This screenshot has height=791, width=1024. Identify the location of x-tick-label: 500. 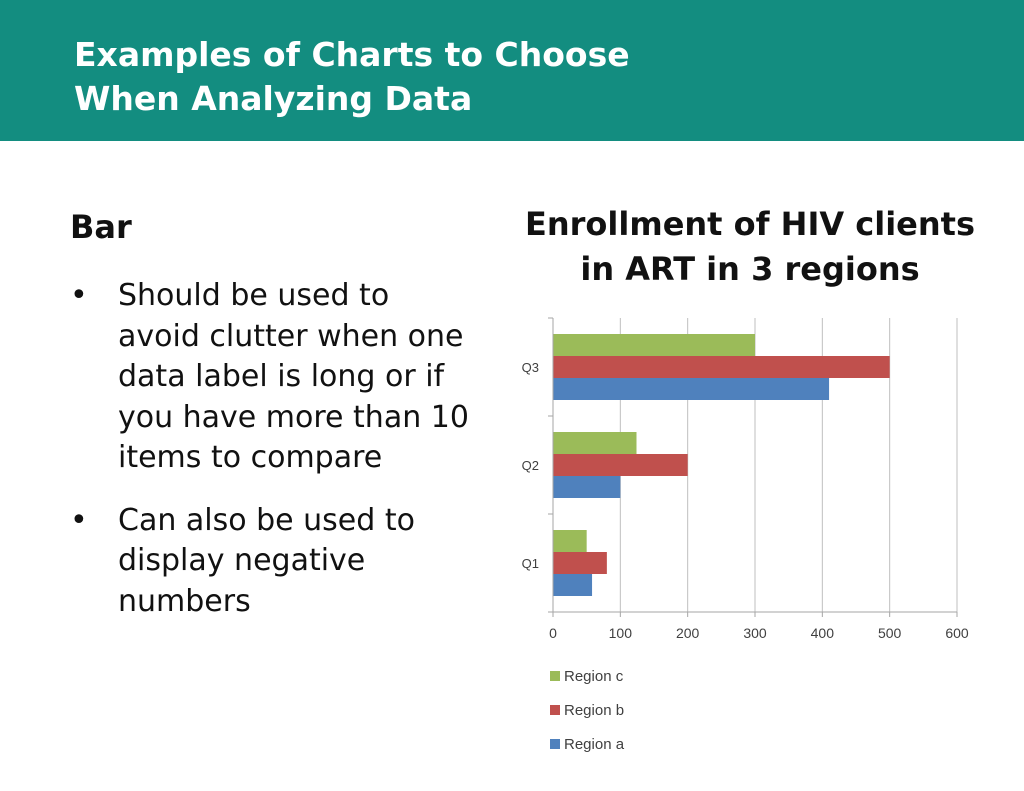
(890, 633).